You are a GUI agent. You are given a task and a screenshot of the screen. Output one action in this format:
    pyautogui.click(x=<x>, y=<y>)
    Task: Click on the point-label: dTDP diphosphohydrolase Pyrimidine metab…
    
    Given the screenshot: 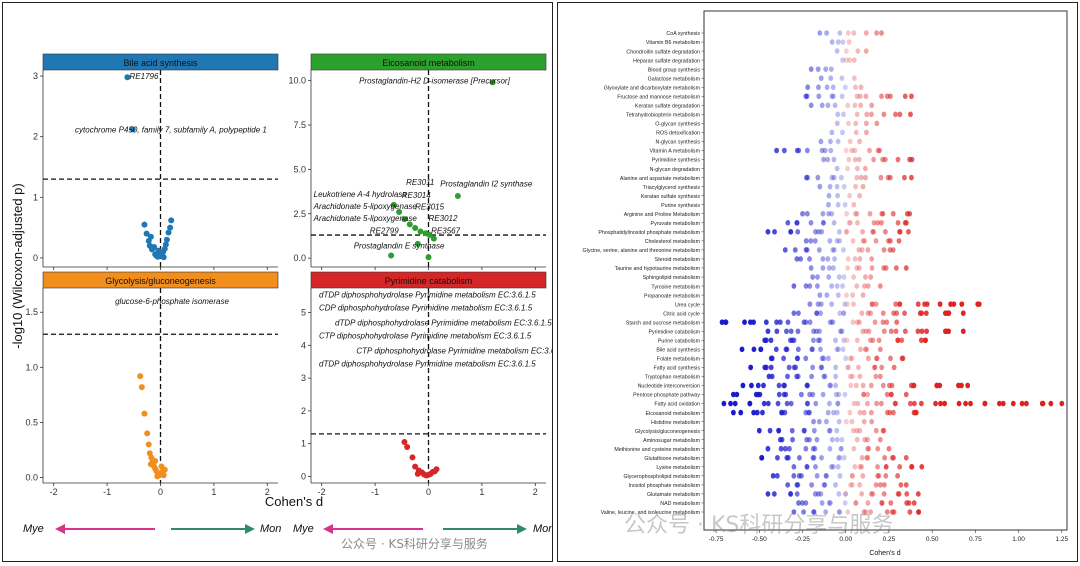 What is the action you would take?
    pyautogui.click(x=427, y=363)
    